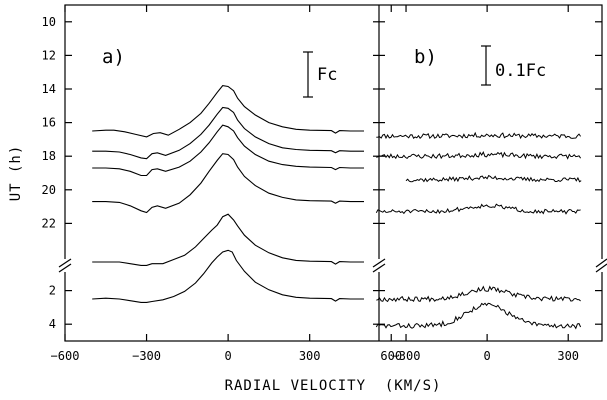  I want to click on y-tick-label-7: 2, so click(52, 291).